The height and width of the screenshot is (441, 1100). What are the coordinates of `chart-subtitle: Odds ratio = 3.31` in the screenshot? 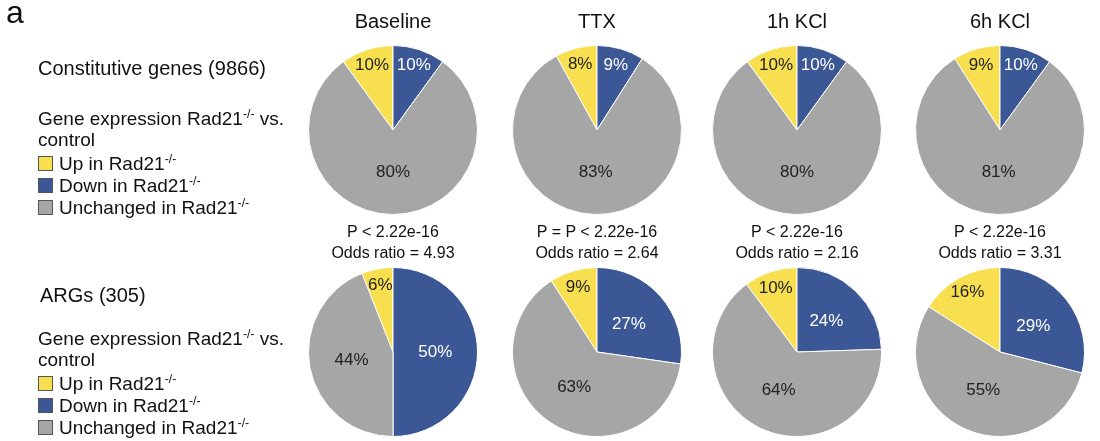 It's located at (1000, 253).